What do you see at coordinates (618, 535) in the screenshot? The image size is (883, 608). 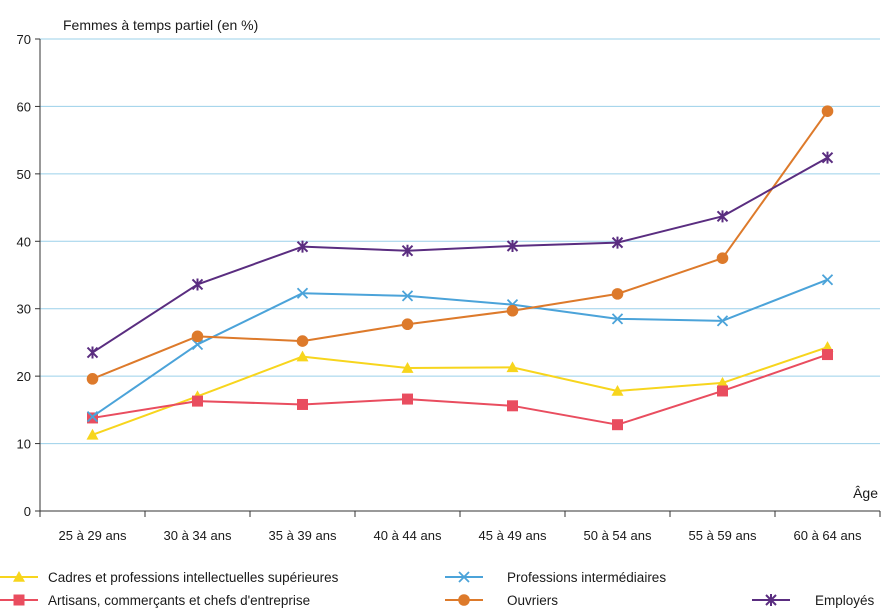 I see `x-tick-label: 50 à 54 ans` at bounding box center [618, 535].